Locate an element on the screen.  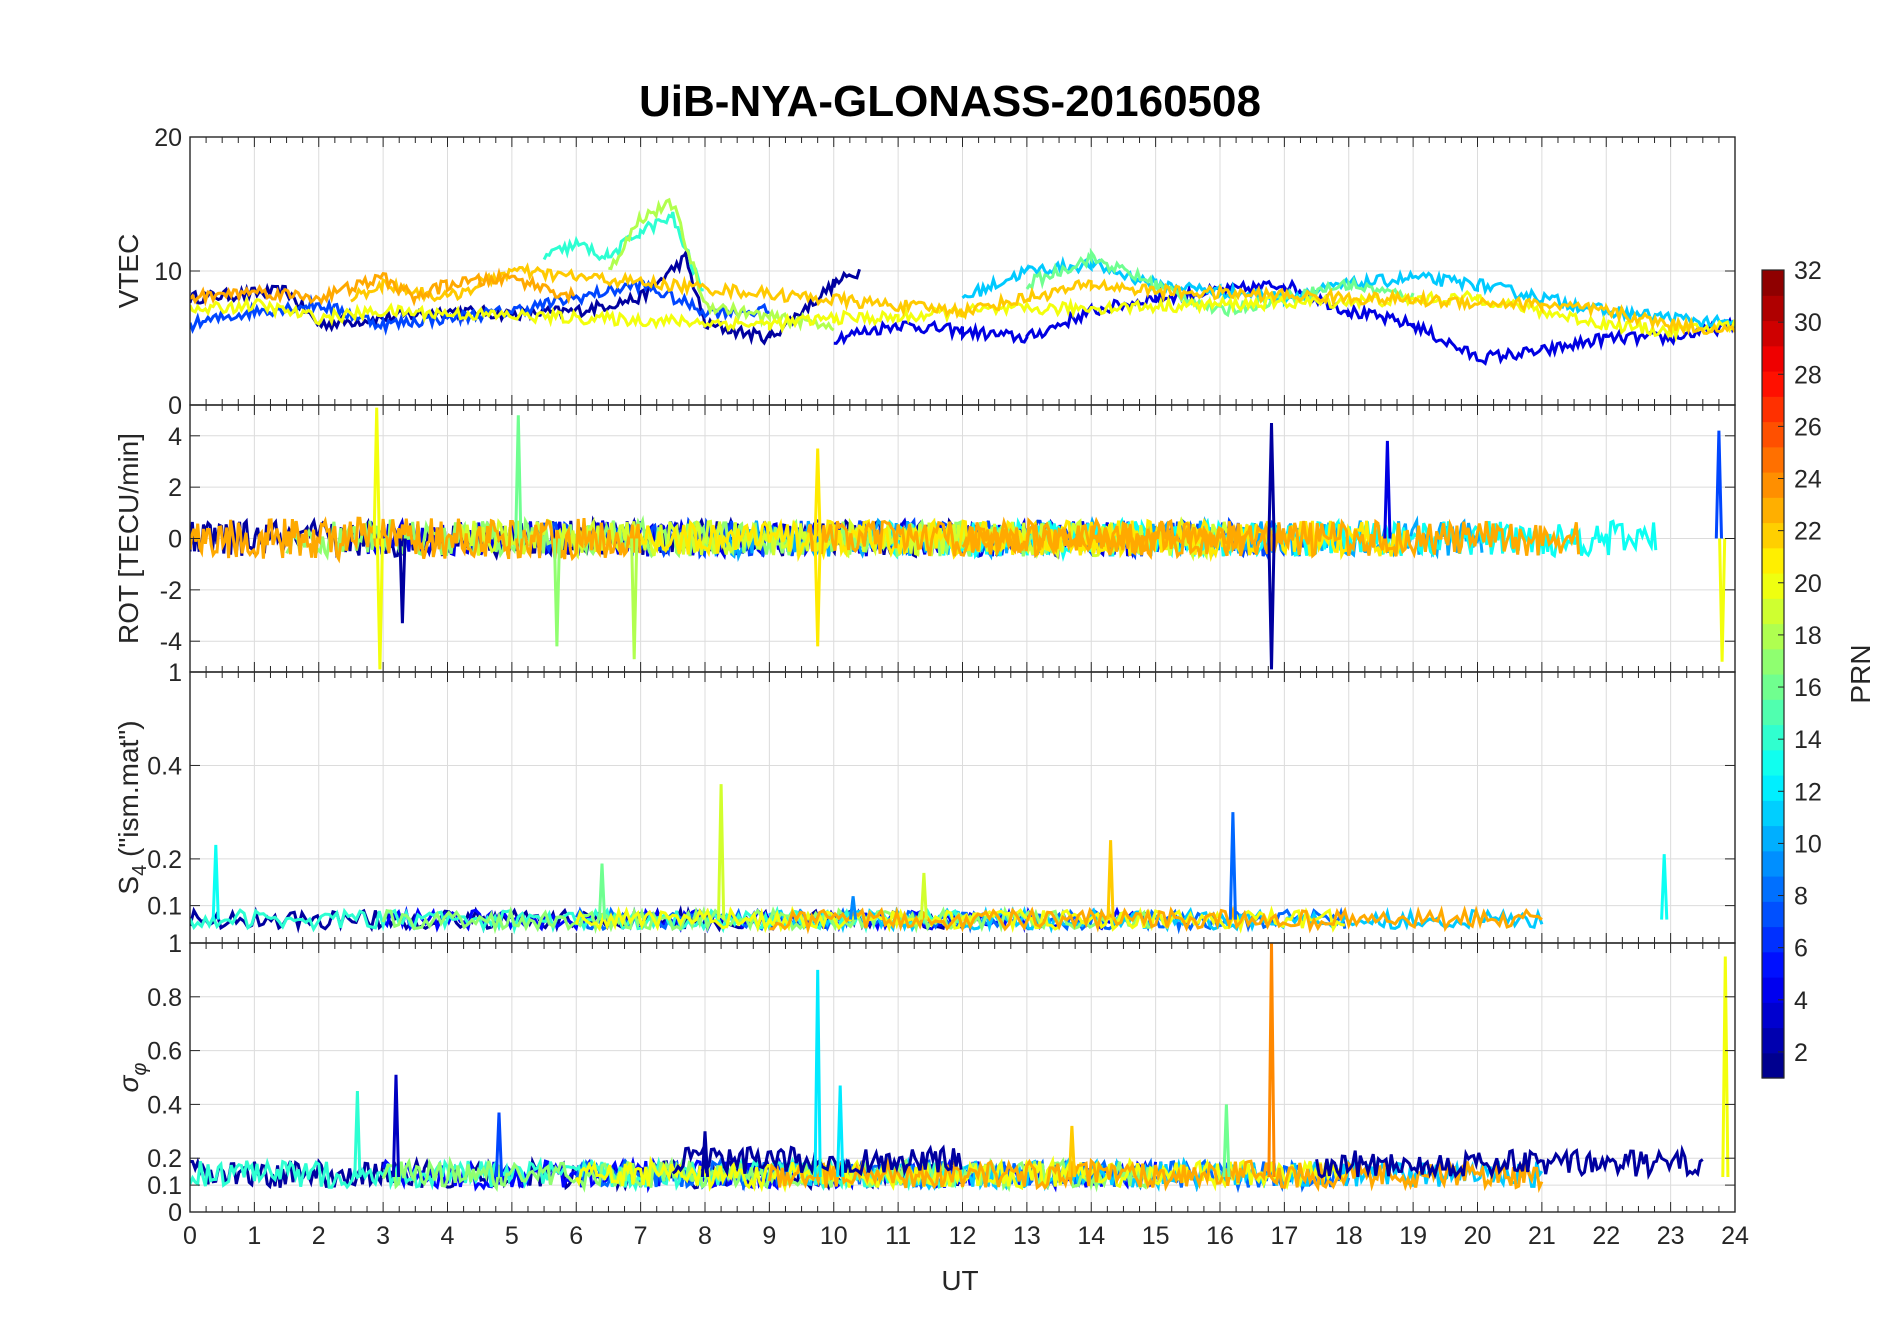
colorbar-tick-label: 22 is located at coordinates (1808, 532).